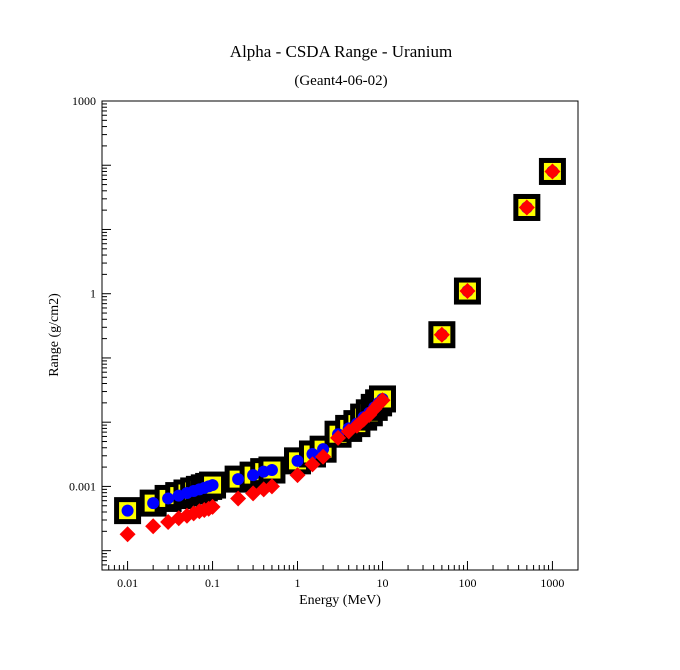  I want to click on x-tick-label: 1, so click(298, 583).